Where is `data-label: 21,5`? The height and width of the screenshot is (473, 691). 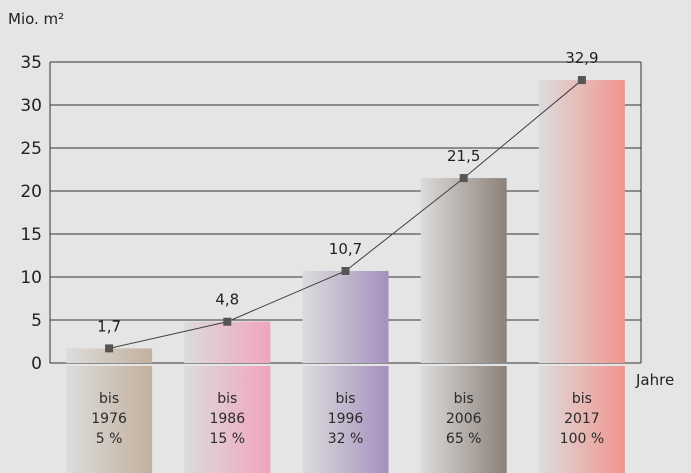 data-label: 21,5 is located at coordinates (463, 156).